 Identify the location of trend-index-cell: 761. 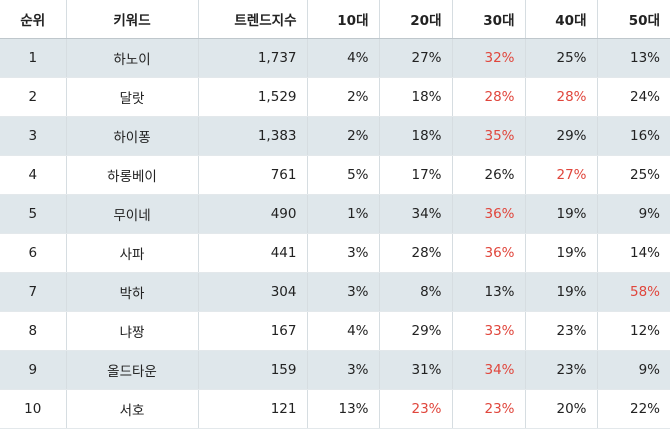
(253, 175).